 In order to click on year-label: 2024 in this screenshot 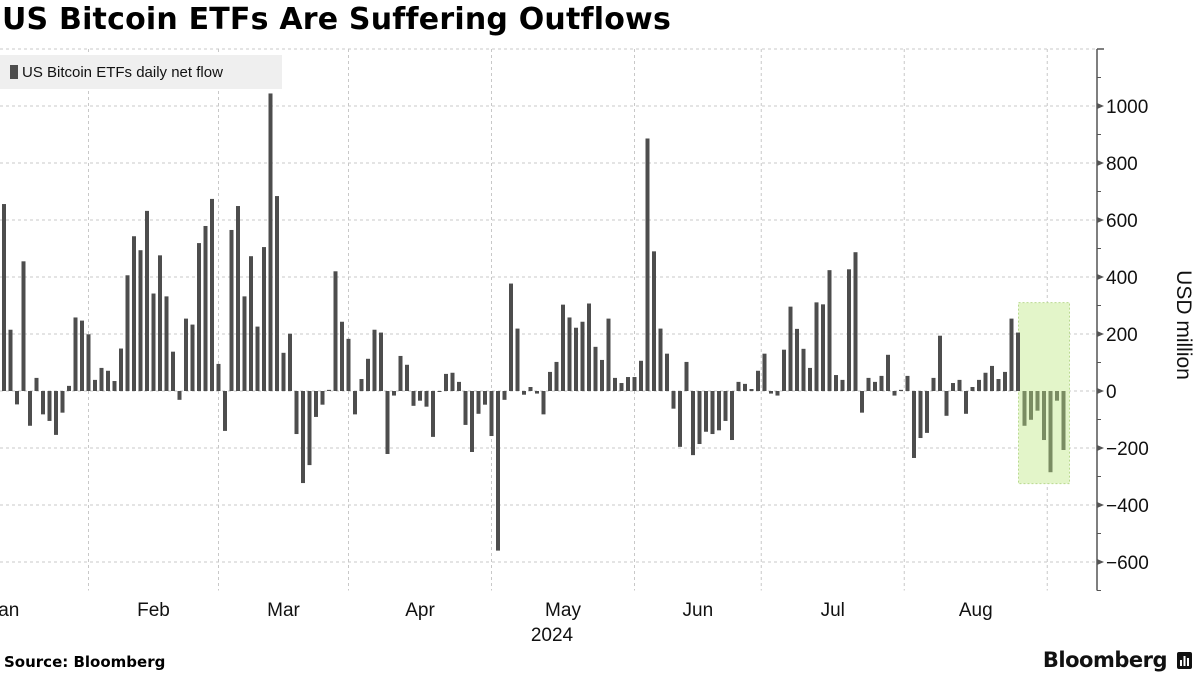, I will do `click(552, 635)`.